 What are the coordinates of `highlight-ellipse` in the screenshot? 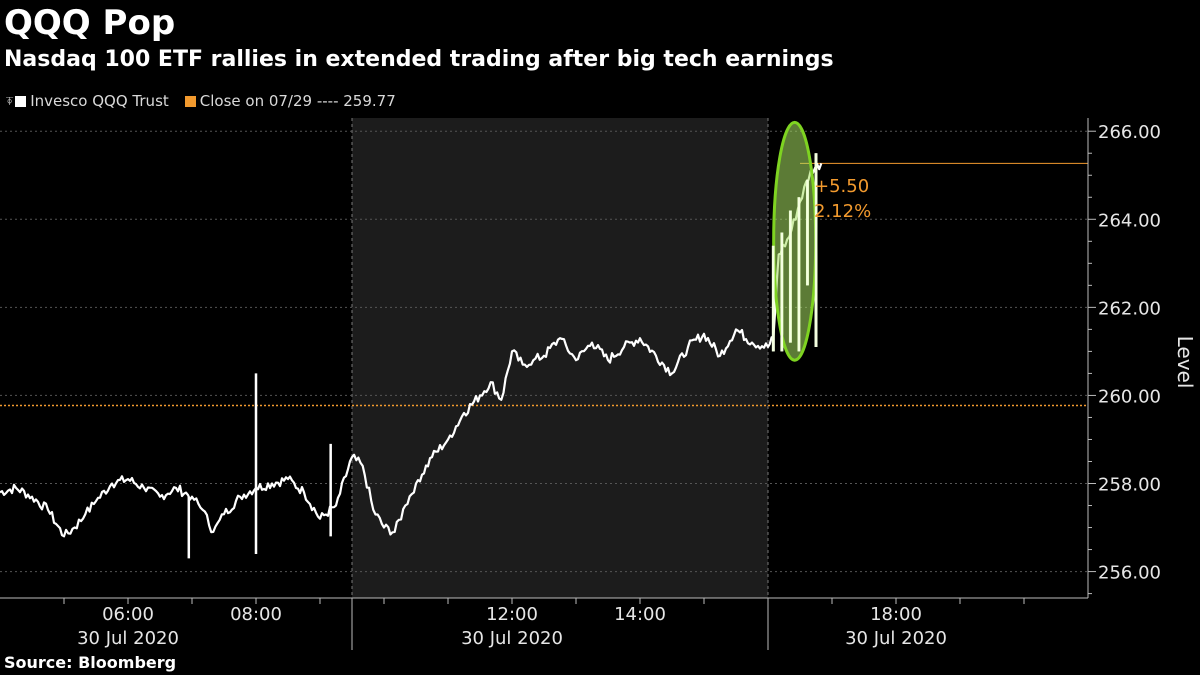 It's located at (795, 241).